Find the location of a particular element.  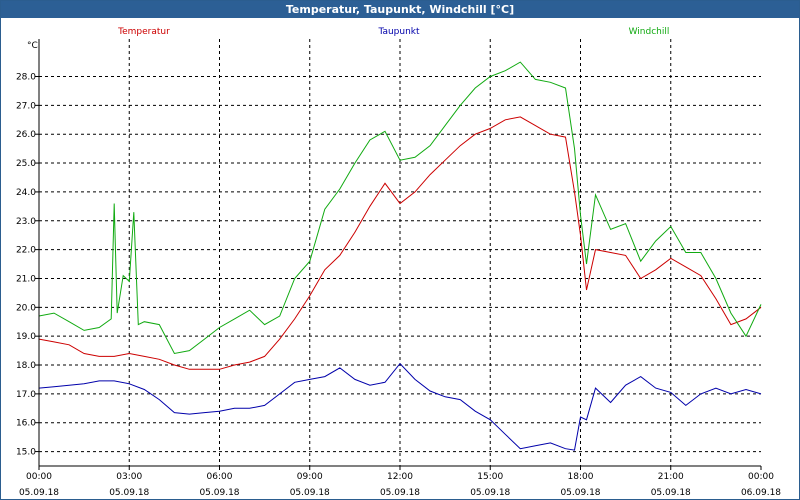

window-title: Temperatur, Taupunkt, Windchill [°C] is located at coordinates (400, 9).